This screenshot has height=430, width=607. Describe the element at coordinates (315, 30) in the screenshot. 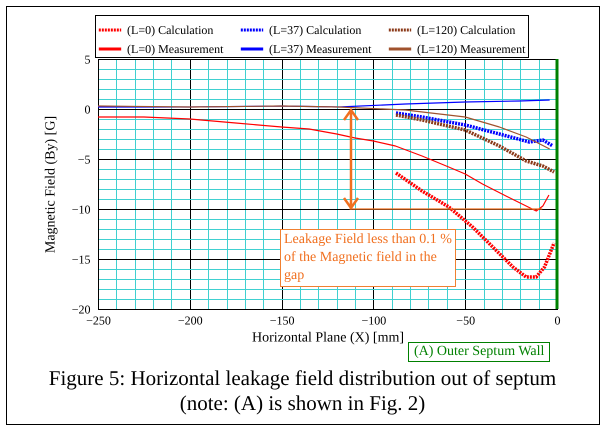

I see `legend-label: (L=37) Calculation` at that location.